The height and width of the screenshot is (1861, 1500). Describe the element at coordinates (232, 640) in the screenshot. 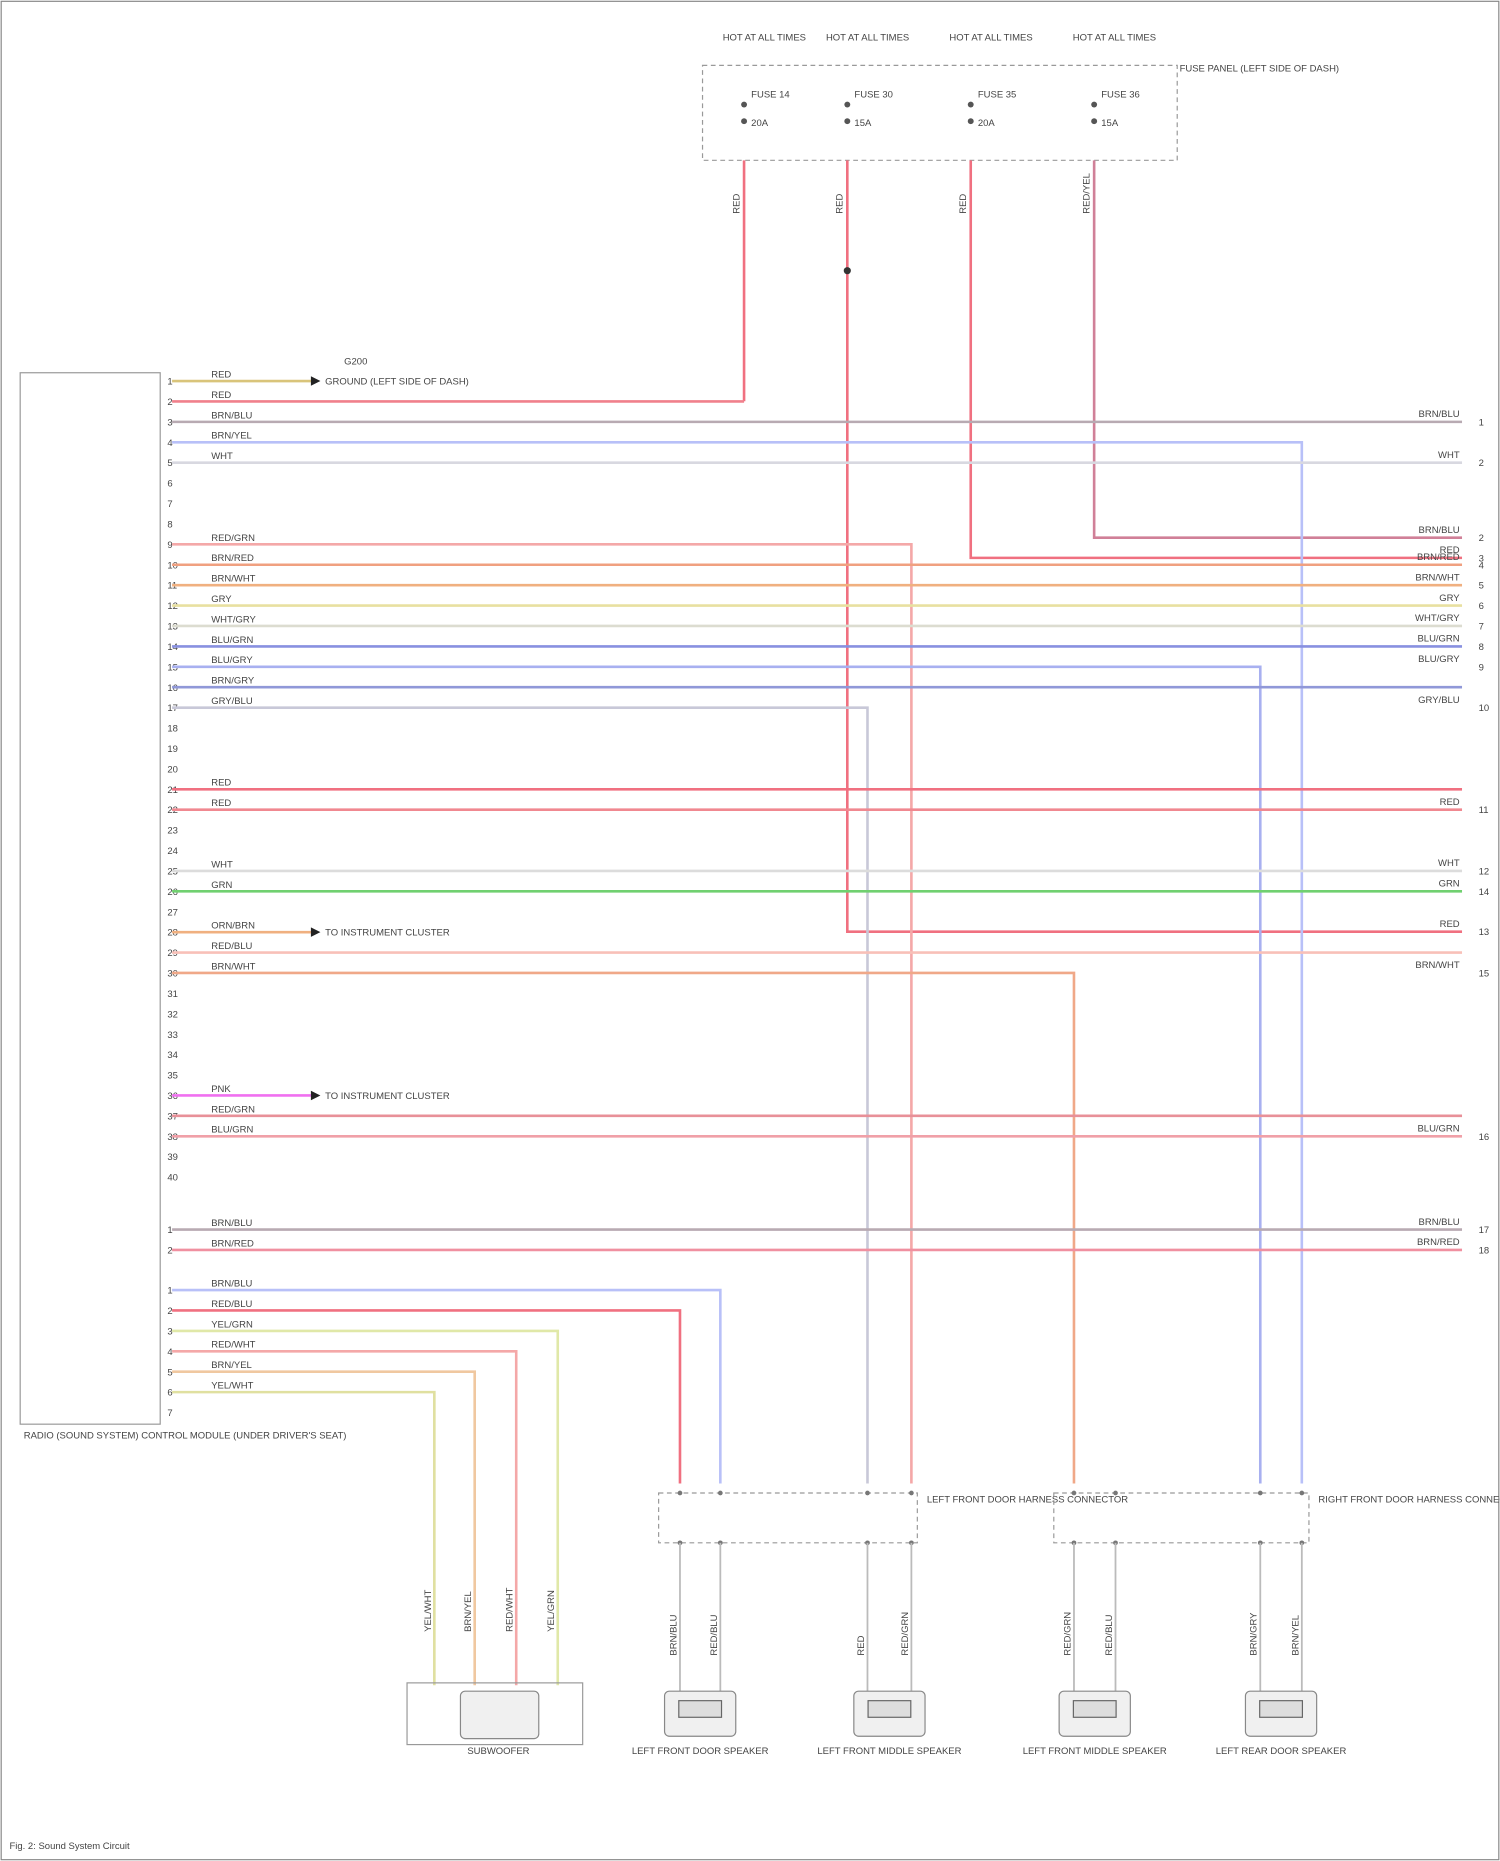

I see `wire-label: BLU/GRN` at that location.